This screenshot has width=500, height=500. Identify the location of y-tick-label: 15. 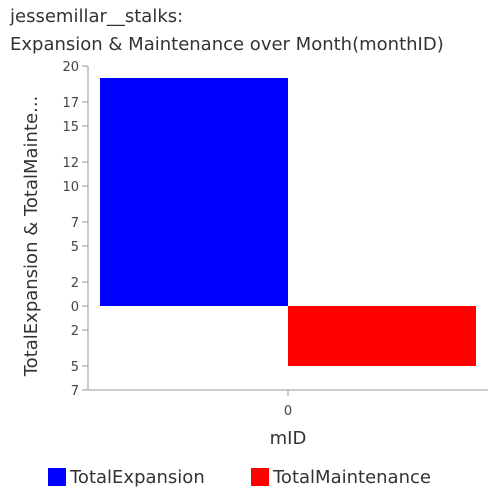
(70, 127).